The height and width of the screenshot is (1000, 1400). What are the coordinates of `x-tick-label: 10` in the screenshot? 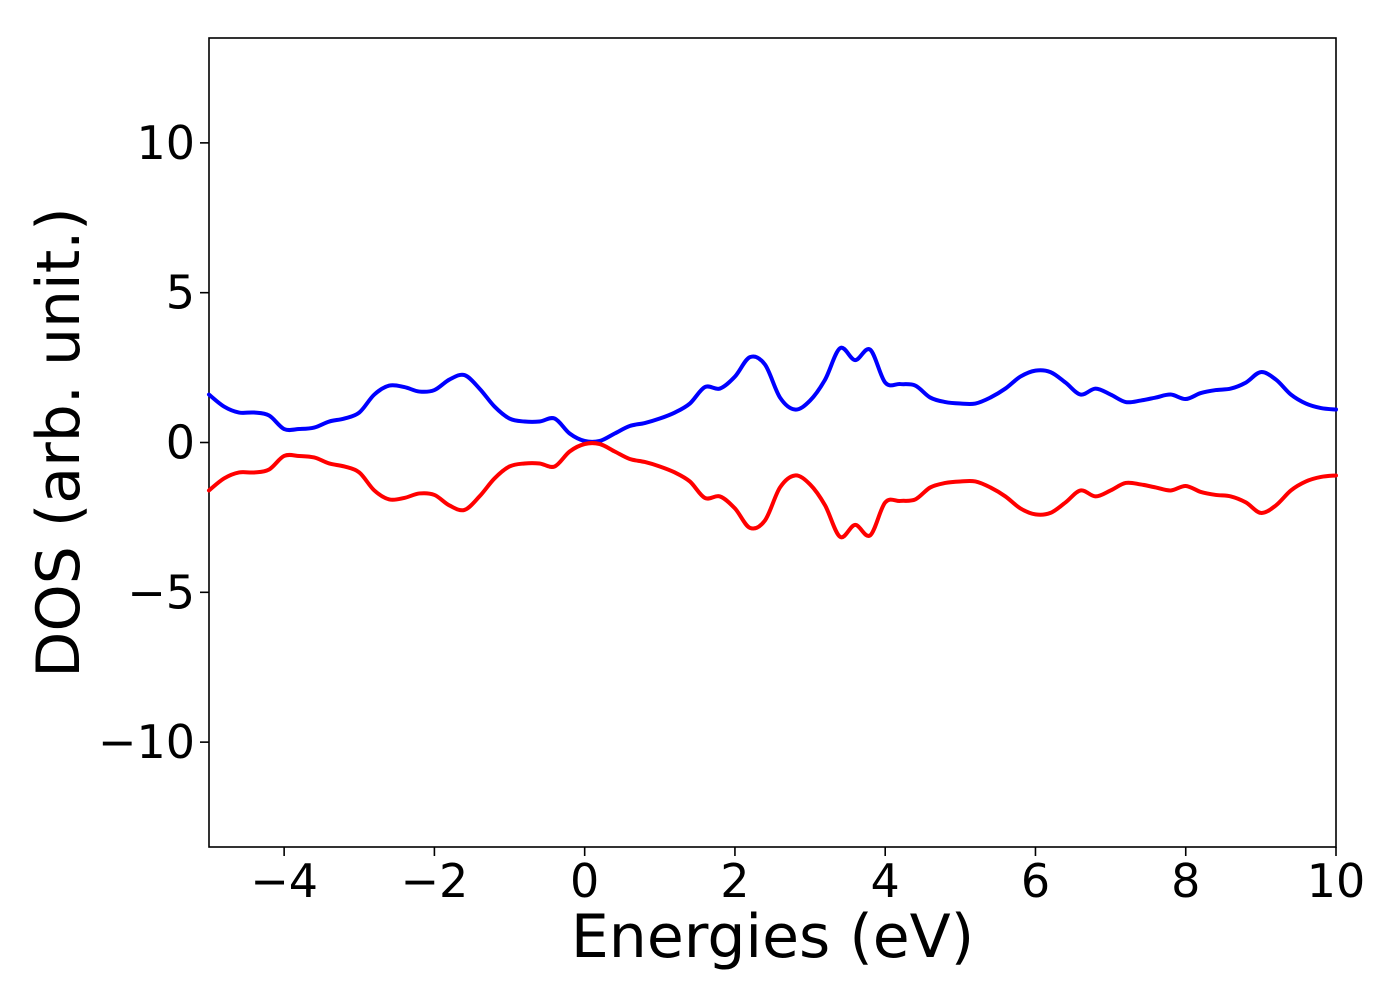 It's located at (1336, 881).